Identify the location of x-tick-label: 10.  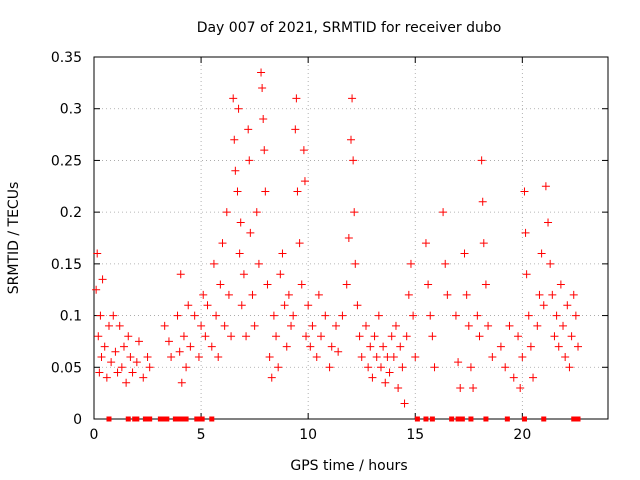
(308, 435).